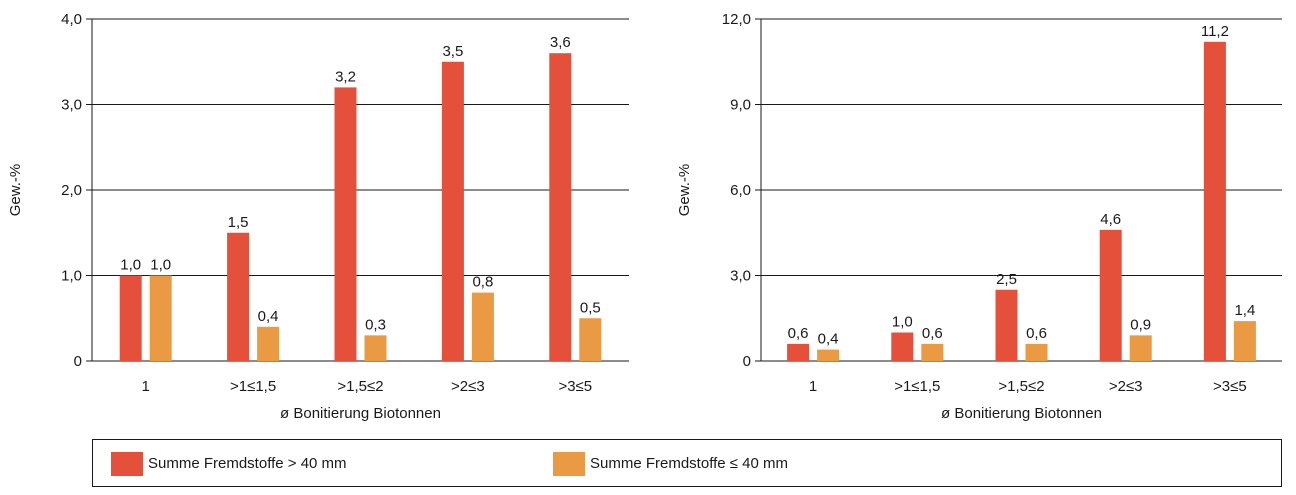 Image resolution: width=1296 pixels, height=495 pixels. Describe the element at coordinates (482, 282) in the screenshot. I see `chart1-data-label-small: 0,8` at that location.